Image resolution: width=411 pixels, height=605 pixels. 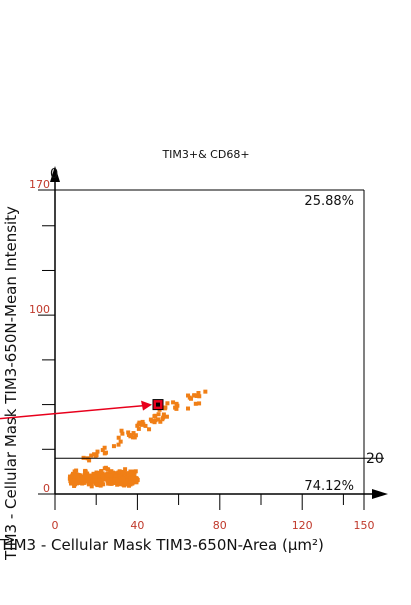 I want to click on x-tick-label: 0, so click(x=55, y=525).